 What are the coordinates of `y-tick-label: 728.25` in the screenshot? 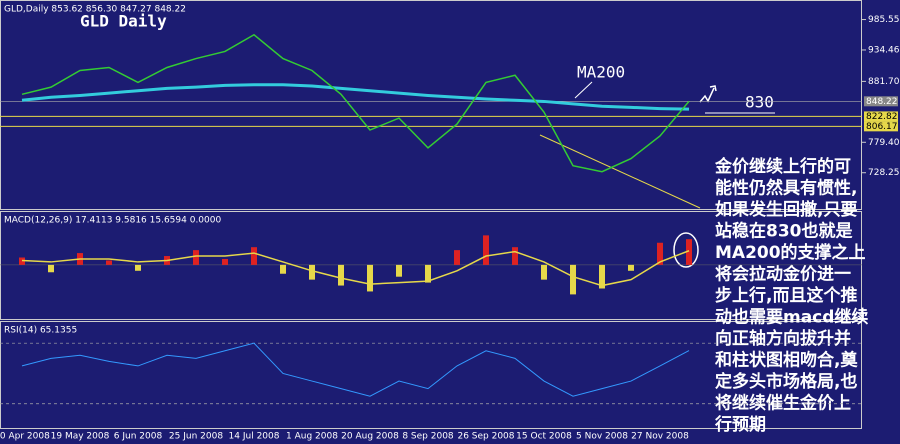 It's located at (884, 173).